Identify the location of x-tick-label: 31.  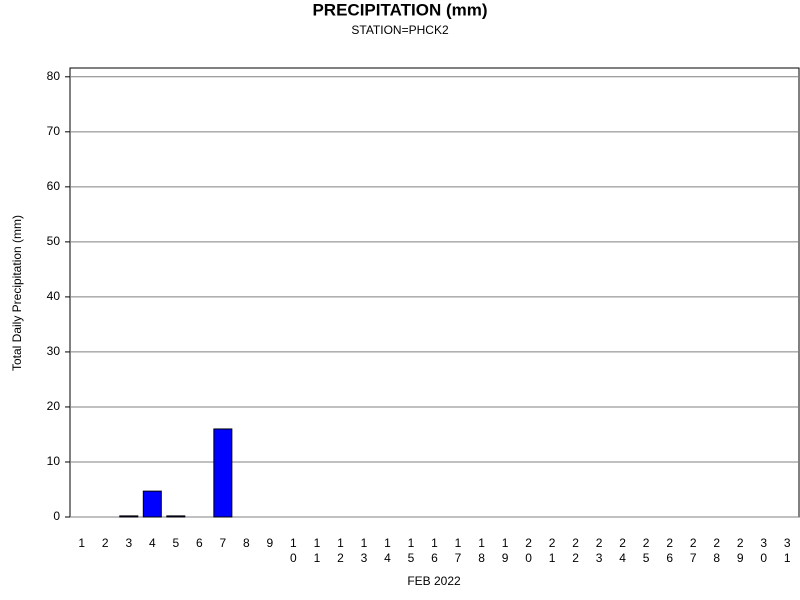
(787, 551).